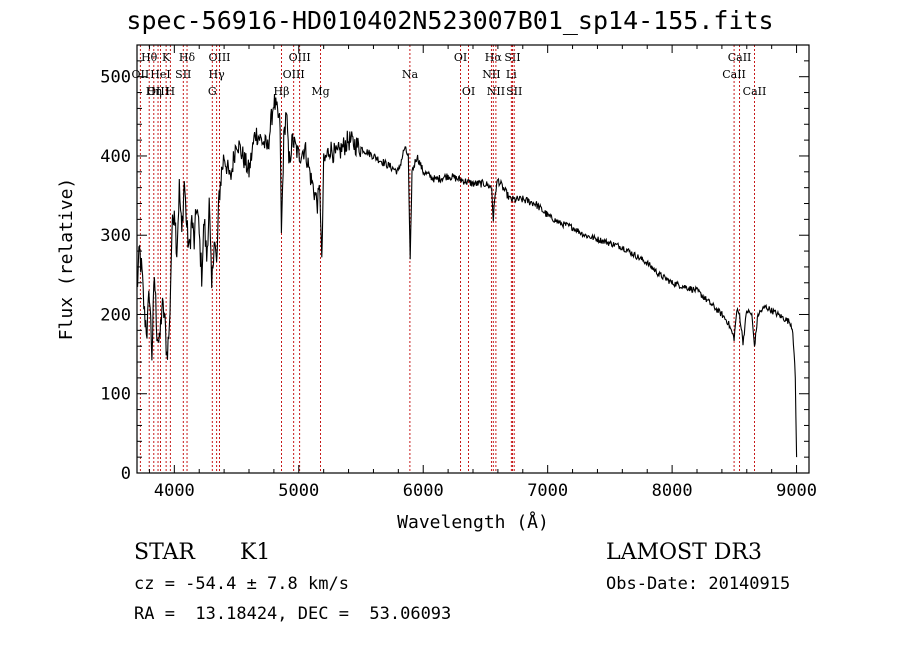 Image resolution: width=900 pixels, height=649 pixels. I want to click on redshift-info: cz = -54.4 ± 7.8 km/s, so click(241, 584).